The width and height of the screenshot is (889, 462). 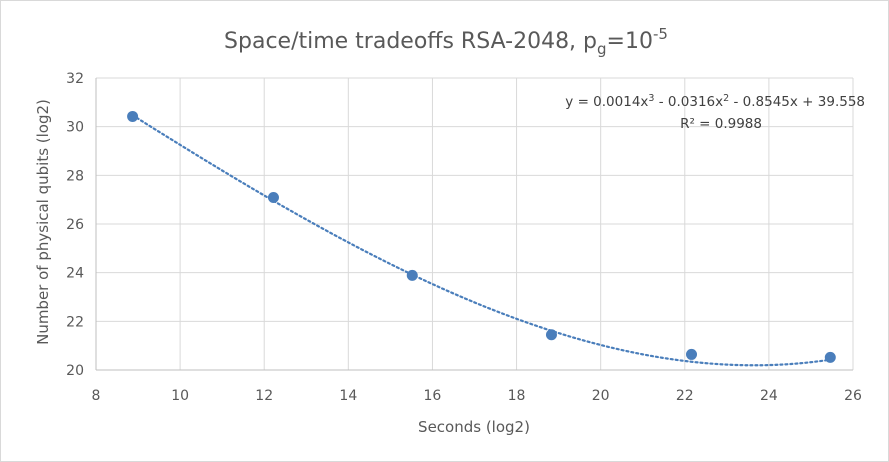 What do you see at coordinates (410, 41) in the screenshot?
I see `chart-title-main: Space/time tradeoffs RSA-2048, p` at bounding box center [410, 41].